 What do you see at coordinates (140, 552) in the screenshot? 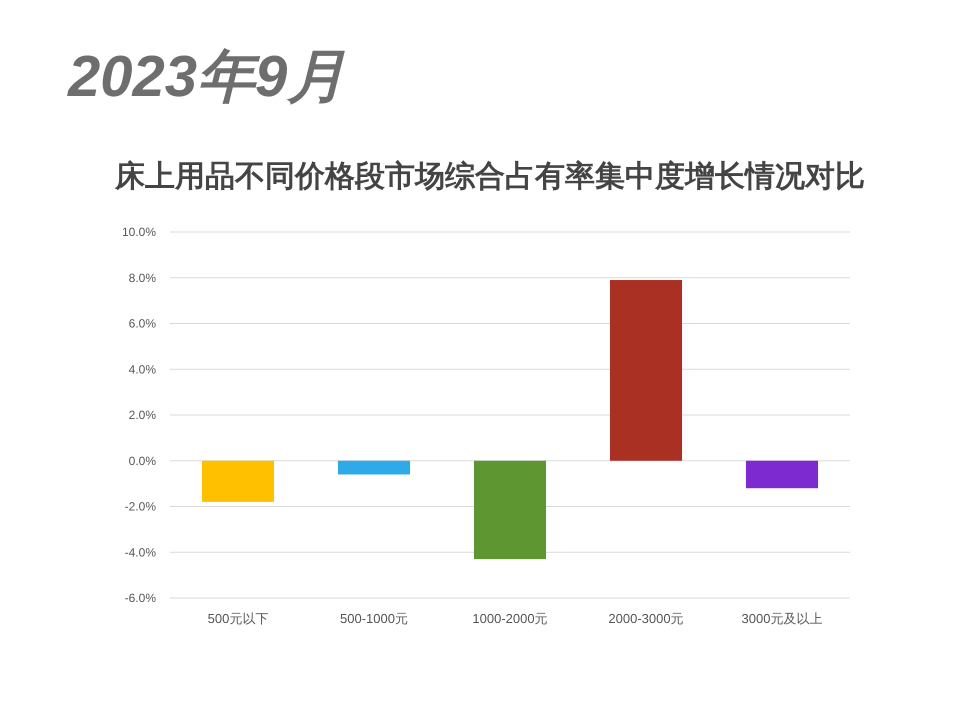
I see `y-tick-label: -4.0%` at bounding box center [140, 552].